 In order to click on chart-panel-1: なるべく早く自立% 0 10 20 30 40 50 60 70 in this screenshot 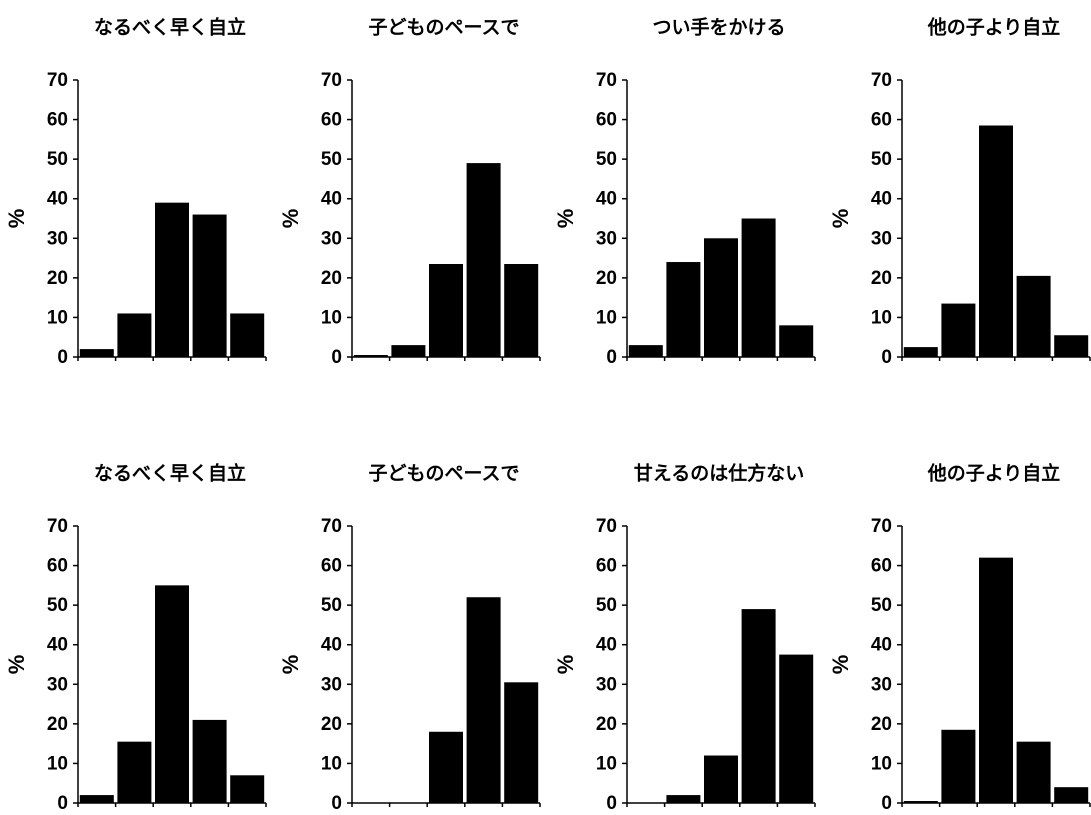, I will do `click(135, 192)`.